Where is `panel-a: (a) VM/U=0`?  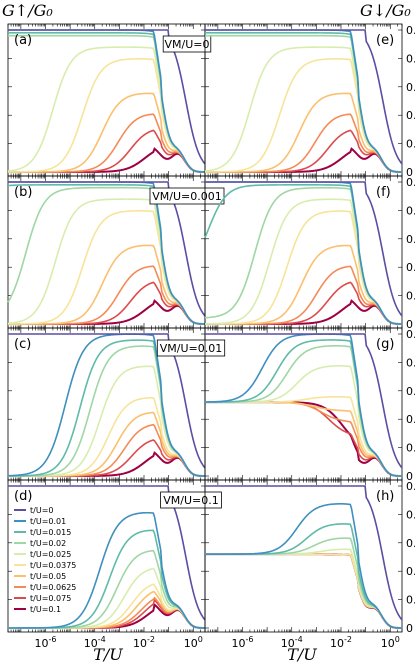 panel-a: (a) VM/U=0 is located at coordinates (109, 100).